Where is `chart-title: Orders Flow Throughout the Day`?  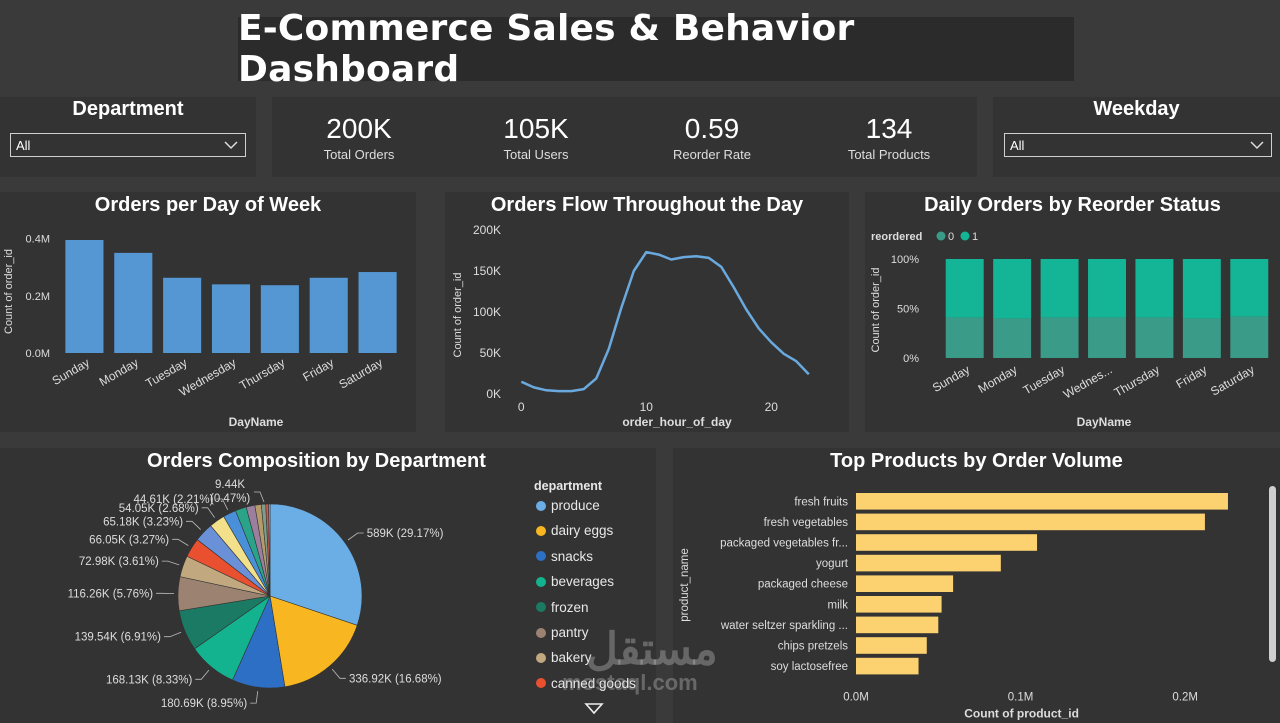 chart-title: Orders Flow Throughout the Day is located at coordinates (647, 205).